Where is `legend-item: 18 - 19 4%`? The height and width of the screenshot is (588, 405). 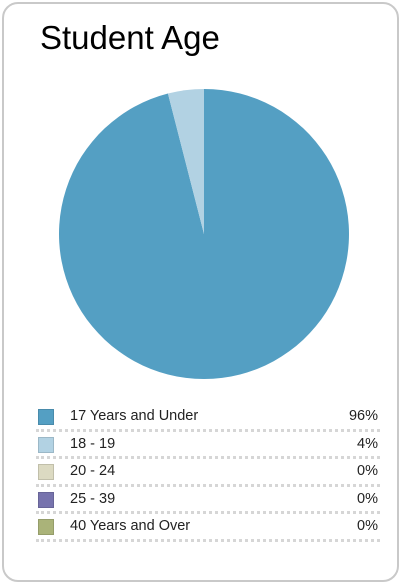 legend-item: 18 - 19 4% is located at coordinates (208, 445).